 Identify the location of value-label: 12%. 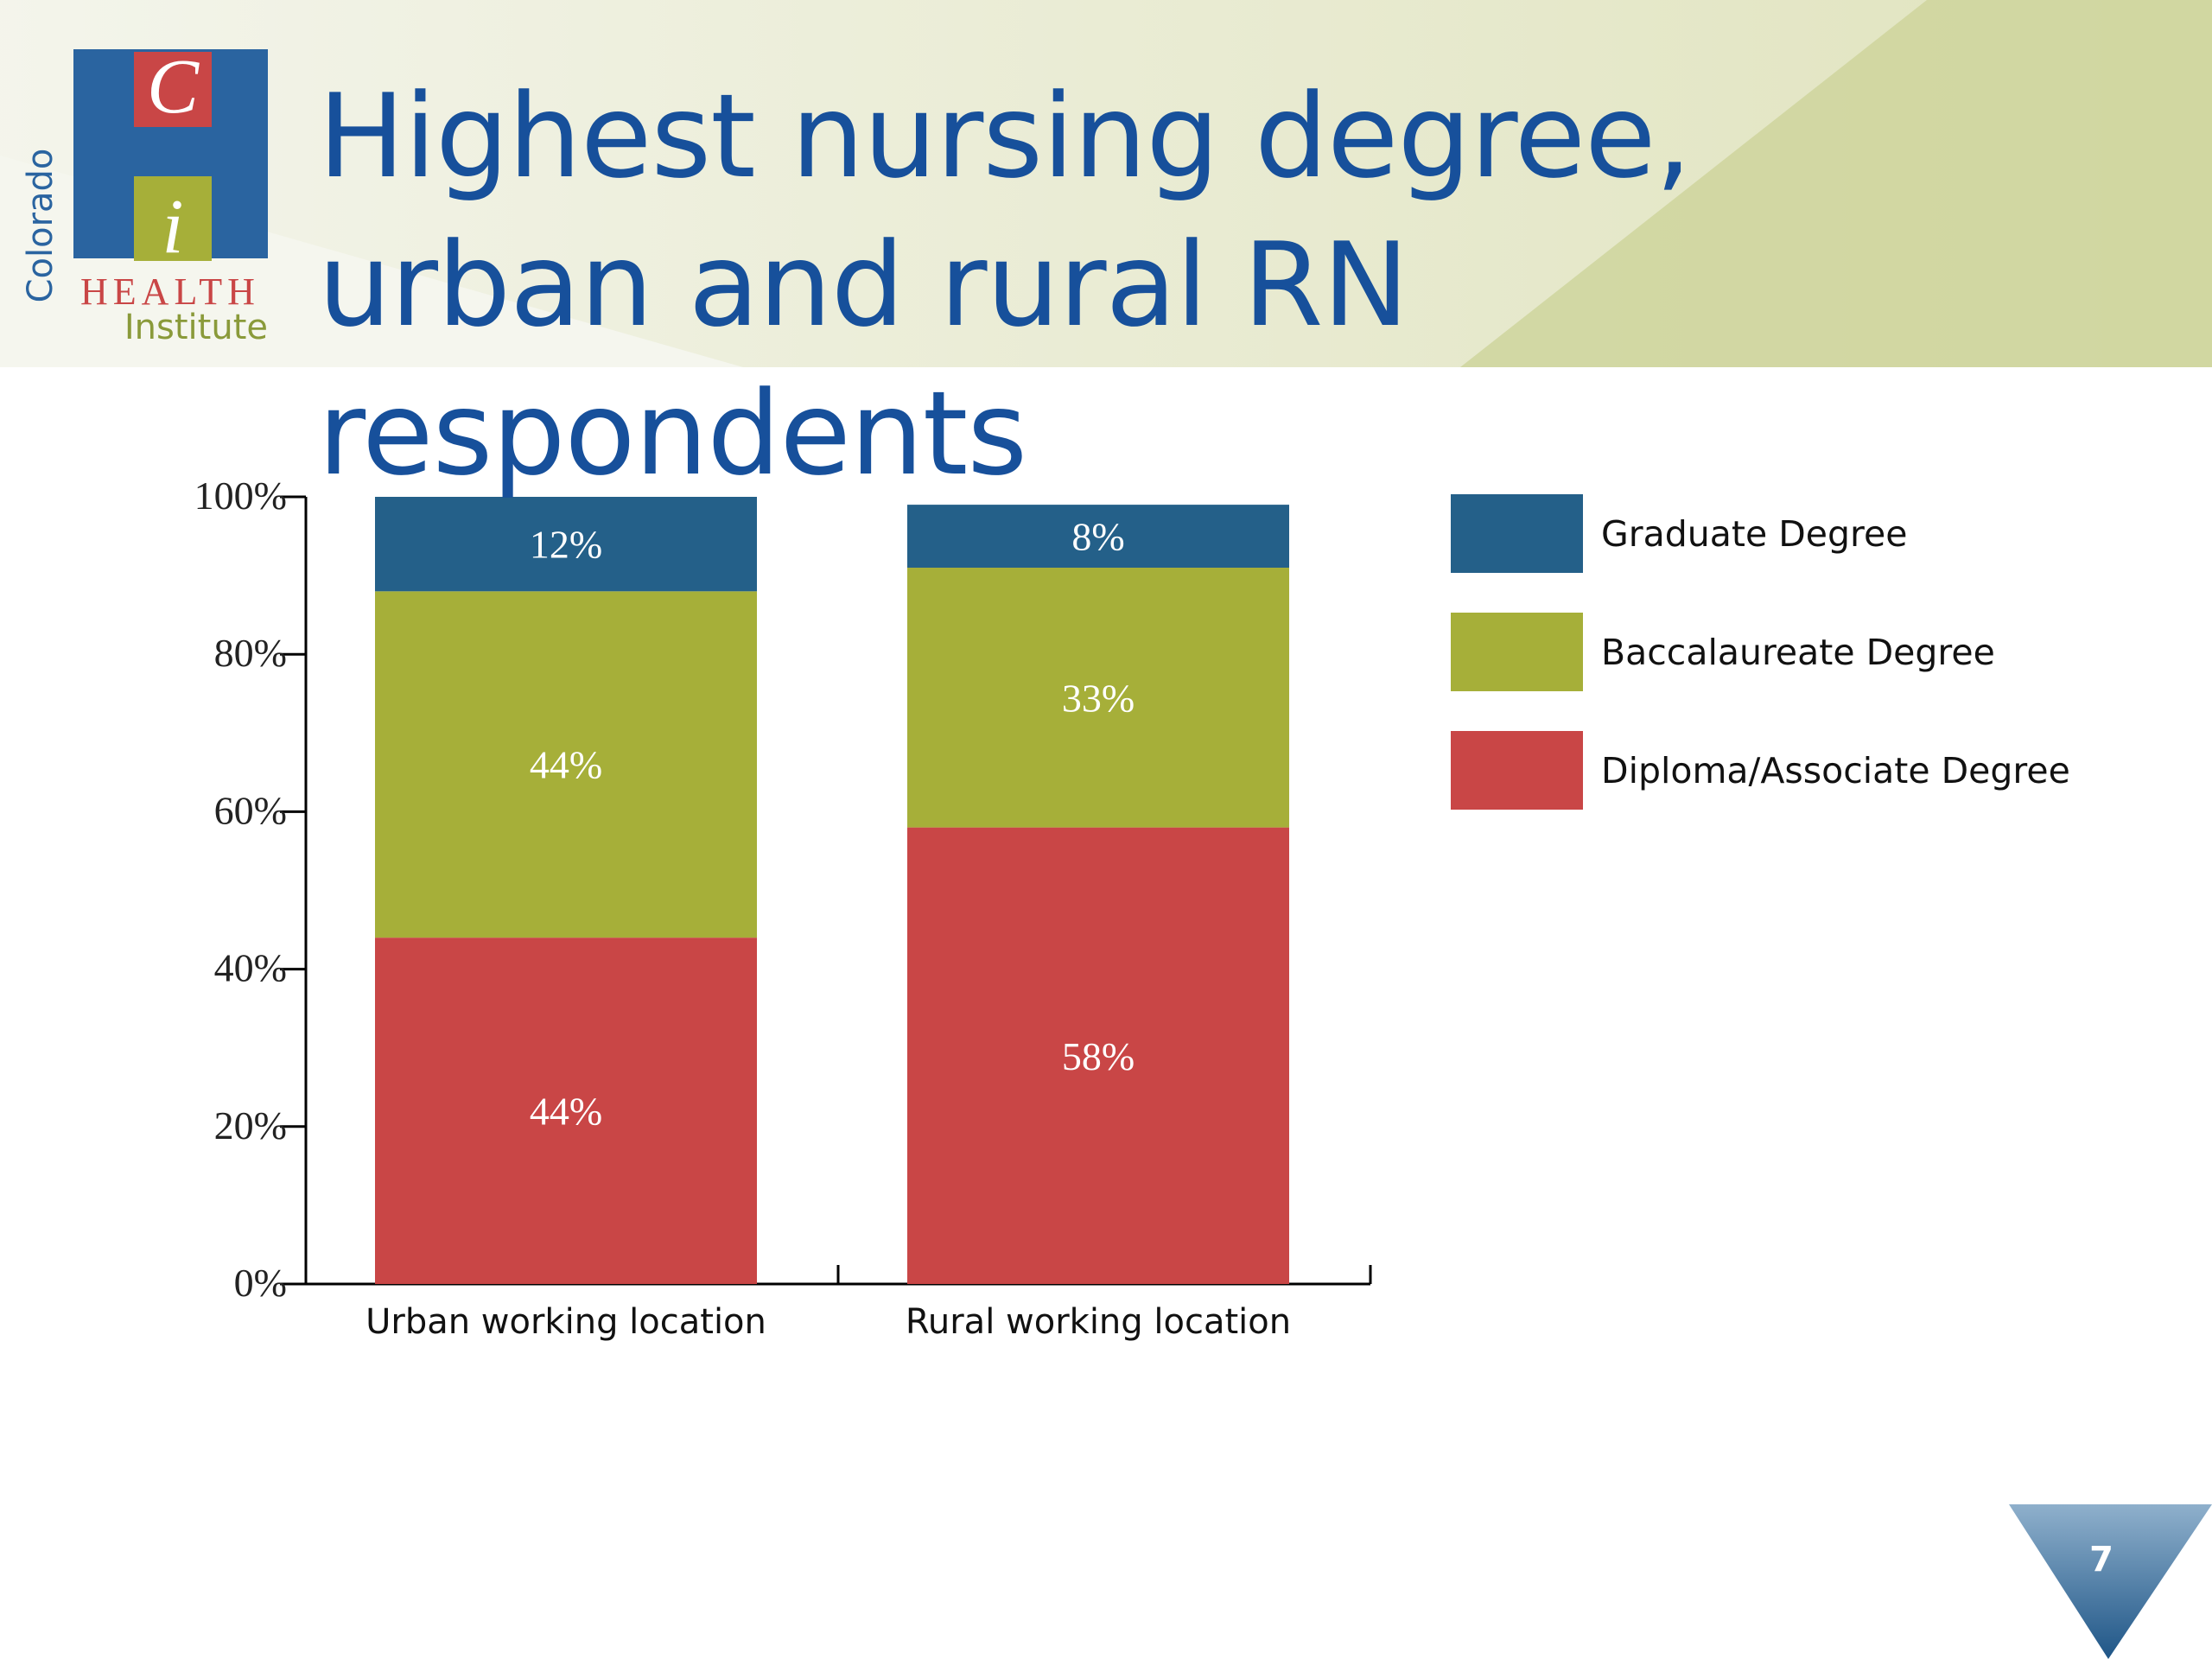
(566, 545).